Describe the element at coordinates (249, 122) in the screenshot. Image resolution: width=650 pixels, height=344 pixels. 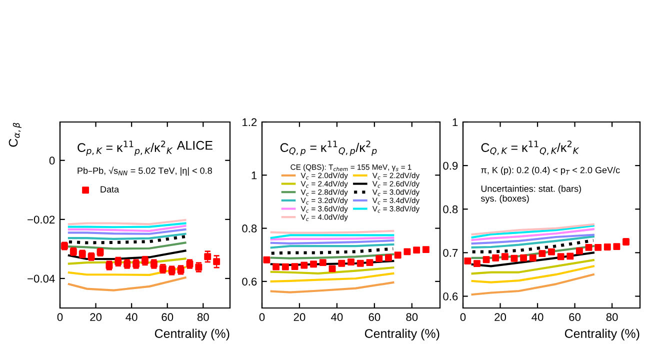
I see `y-tick-label: 1.2` at that location.